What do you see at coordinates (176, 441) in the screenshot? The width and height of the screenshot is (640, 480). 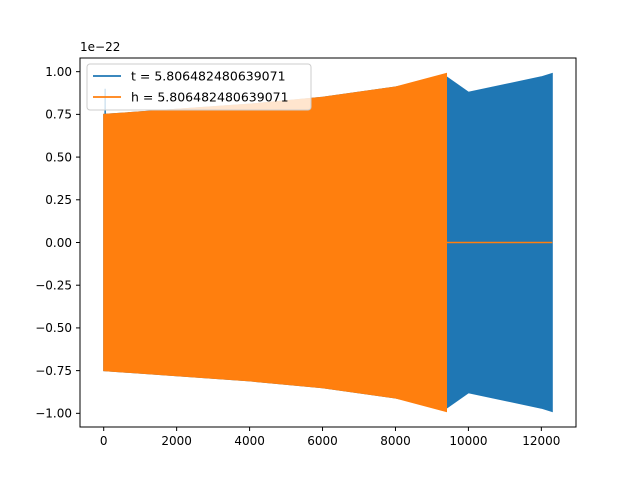 I see `x-tick-label-1: 2000` at bounding box center [176, 441].